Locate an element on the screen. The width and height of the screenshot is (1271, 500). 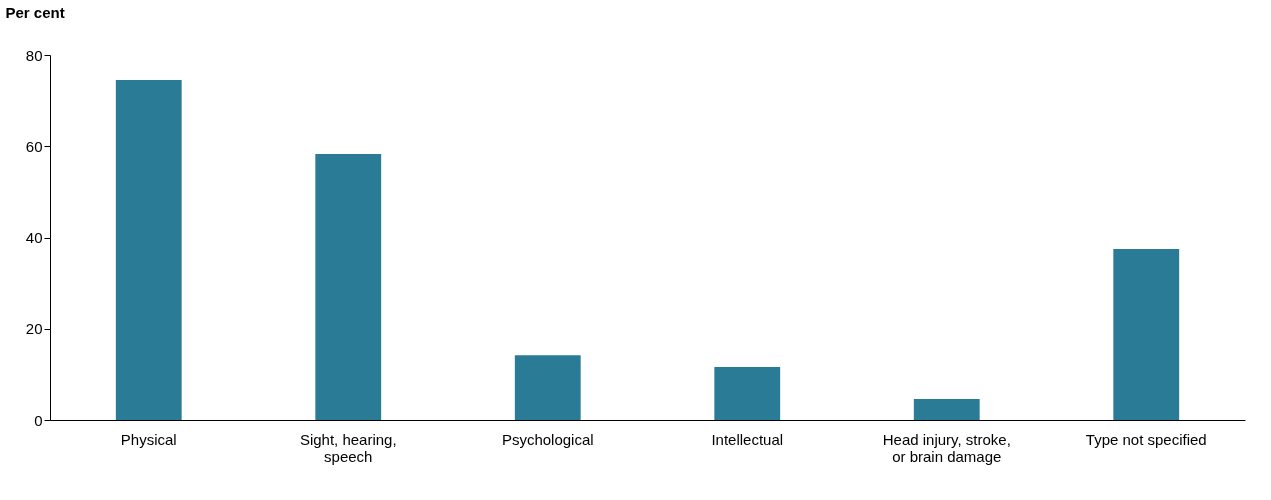
y-tick-label: 0 is located at coordinates (38, 420).